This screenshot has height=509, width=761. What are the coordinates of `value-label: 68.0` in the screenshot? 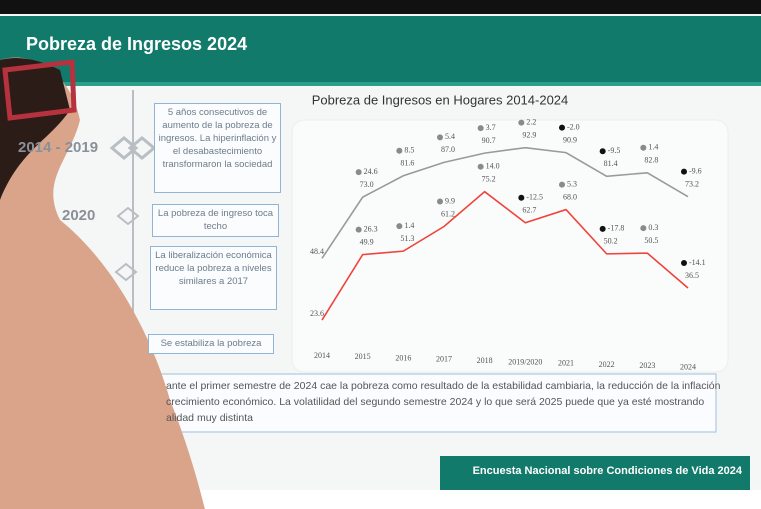 It's located at (570, 196).